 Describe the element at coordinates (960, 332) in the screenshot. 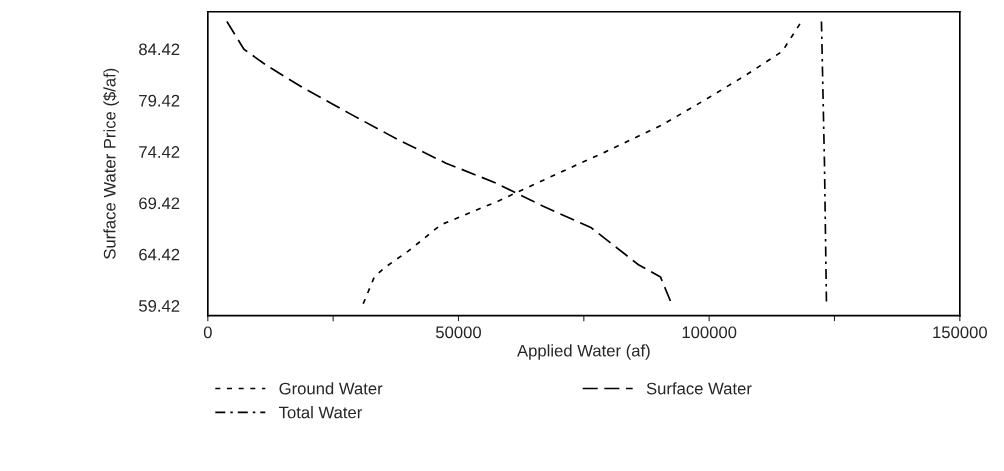

I see `x-tick-label: 150000` at that location.